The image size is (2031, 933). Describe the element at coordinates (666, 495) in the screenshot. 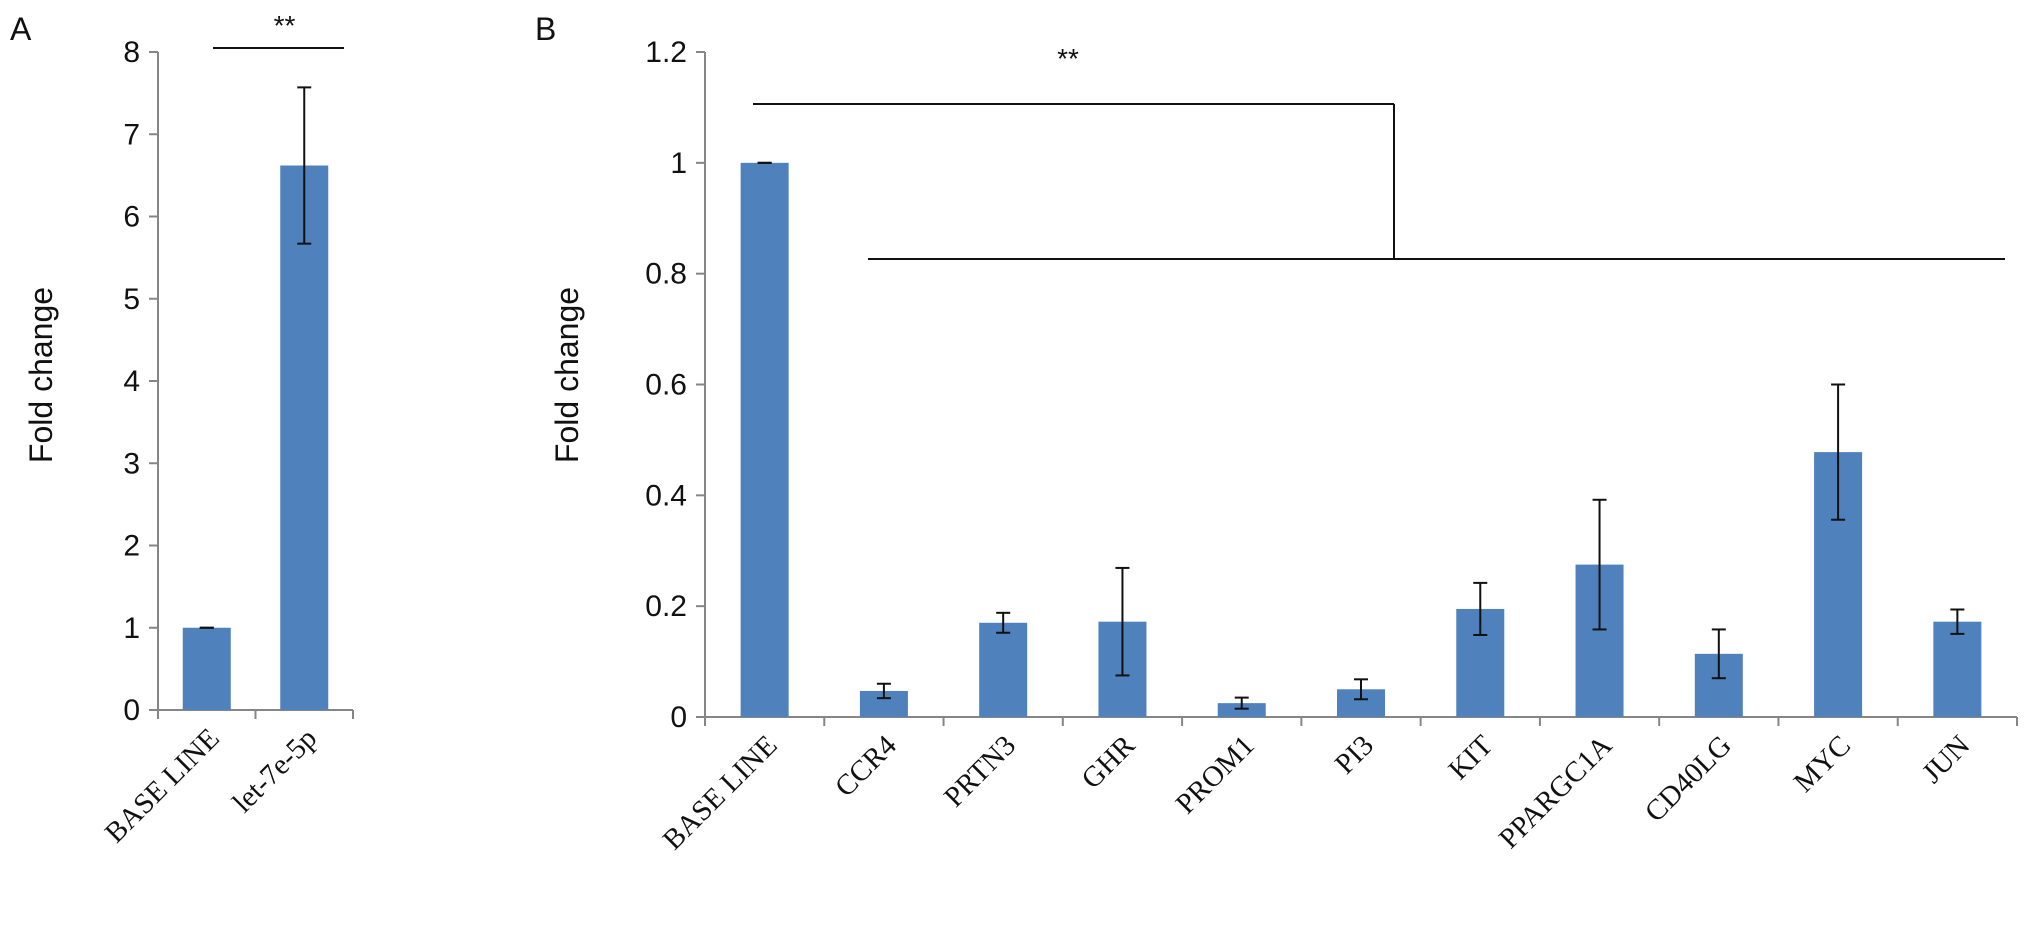

I see `y-tick-label: 0.4` at that location.